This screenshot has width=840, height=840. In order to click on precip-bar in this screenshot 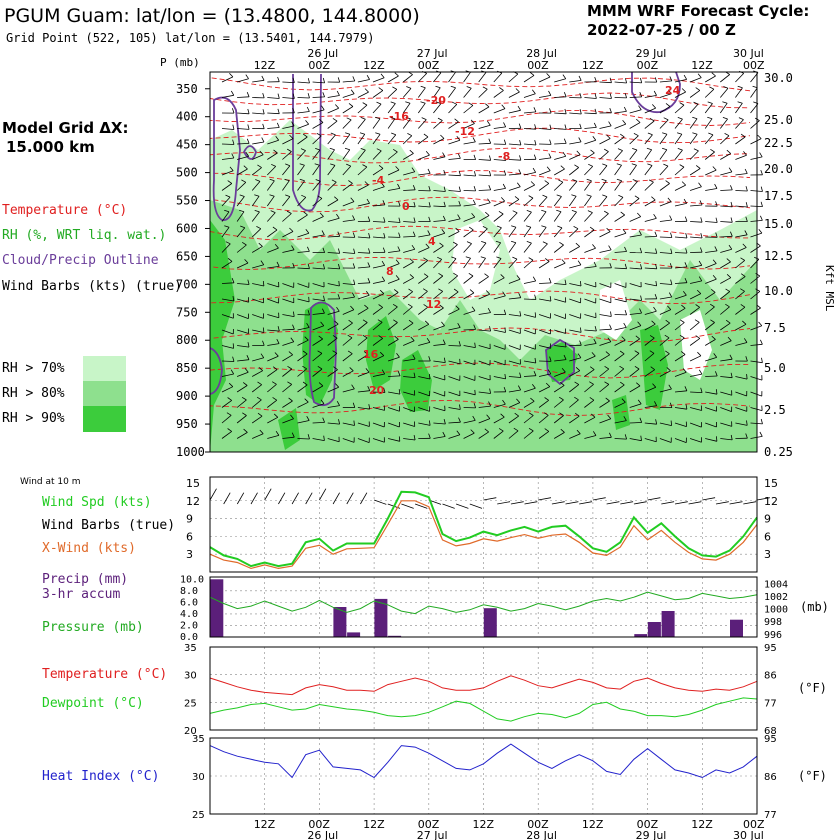, I will do `click(381, 617)`.